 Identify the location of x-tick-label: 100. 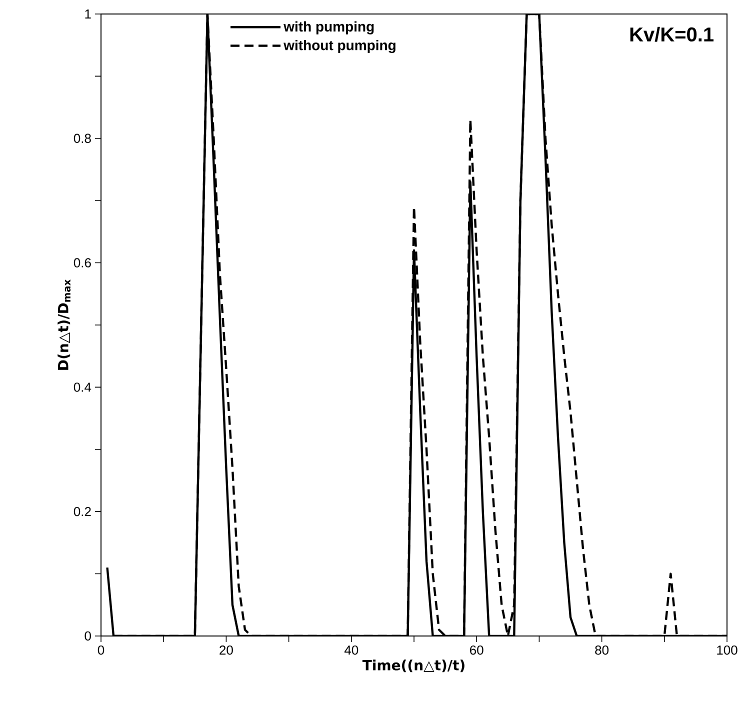
(727, 650).